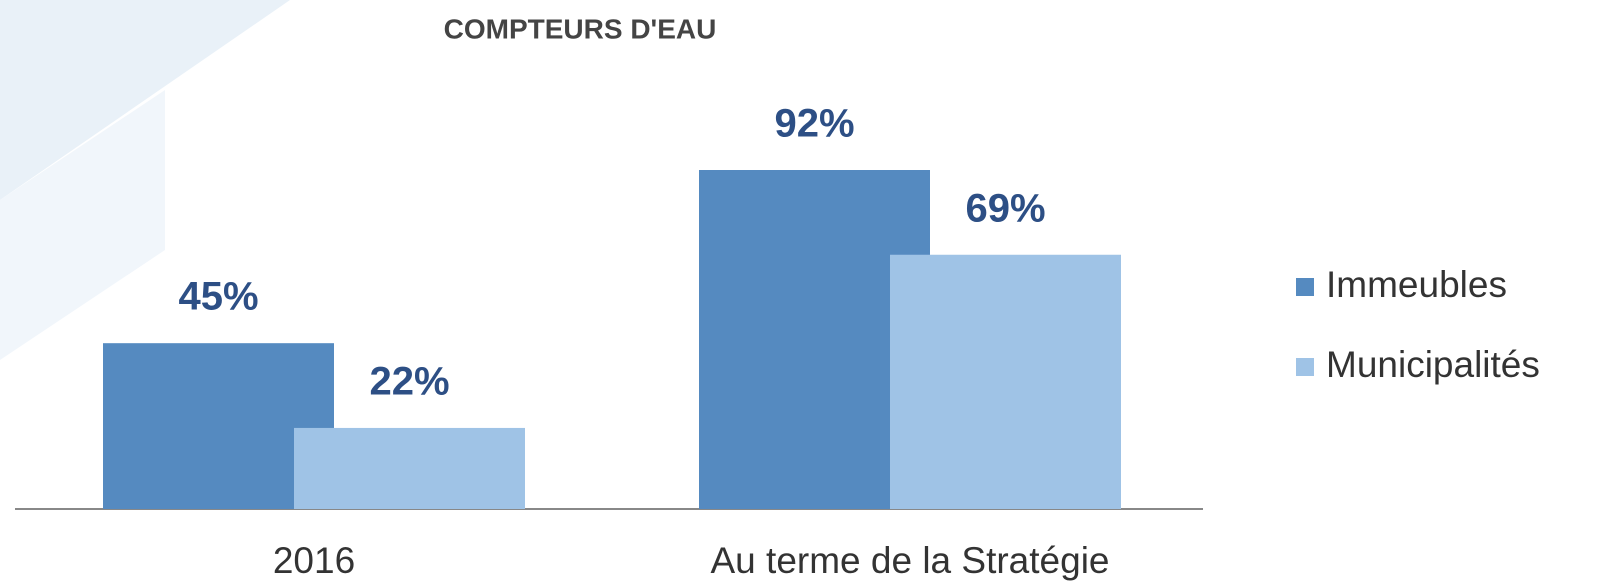  I want to click on value-label: 69%, so click(1005, 208).